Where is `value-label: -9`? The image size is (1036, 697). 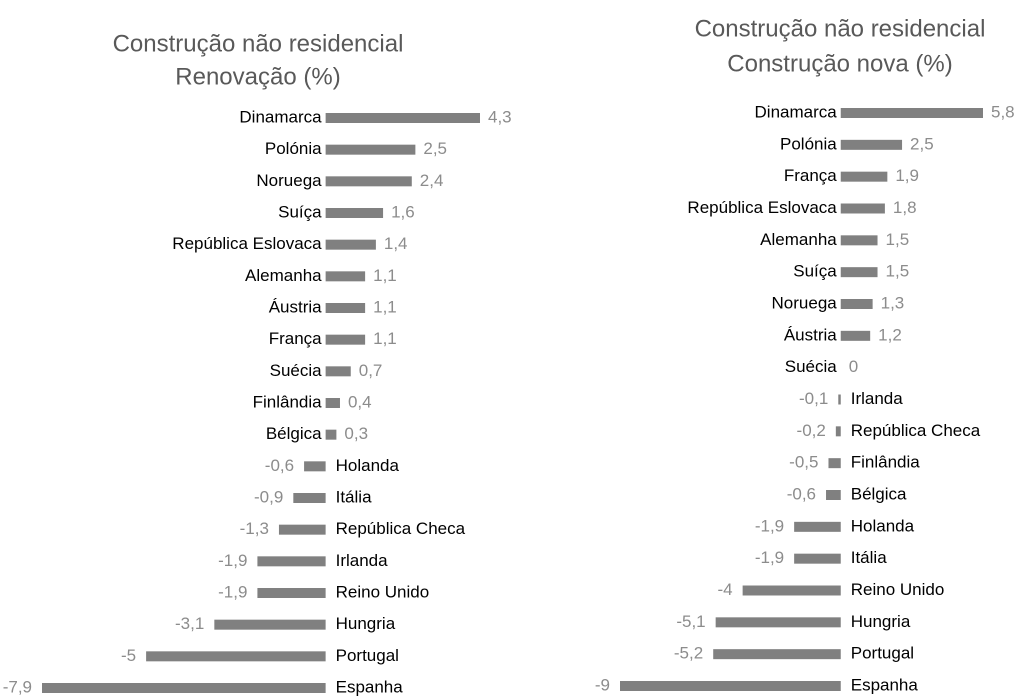
value-label: -9 is located at coordinates (602, 684).